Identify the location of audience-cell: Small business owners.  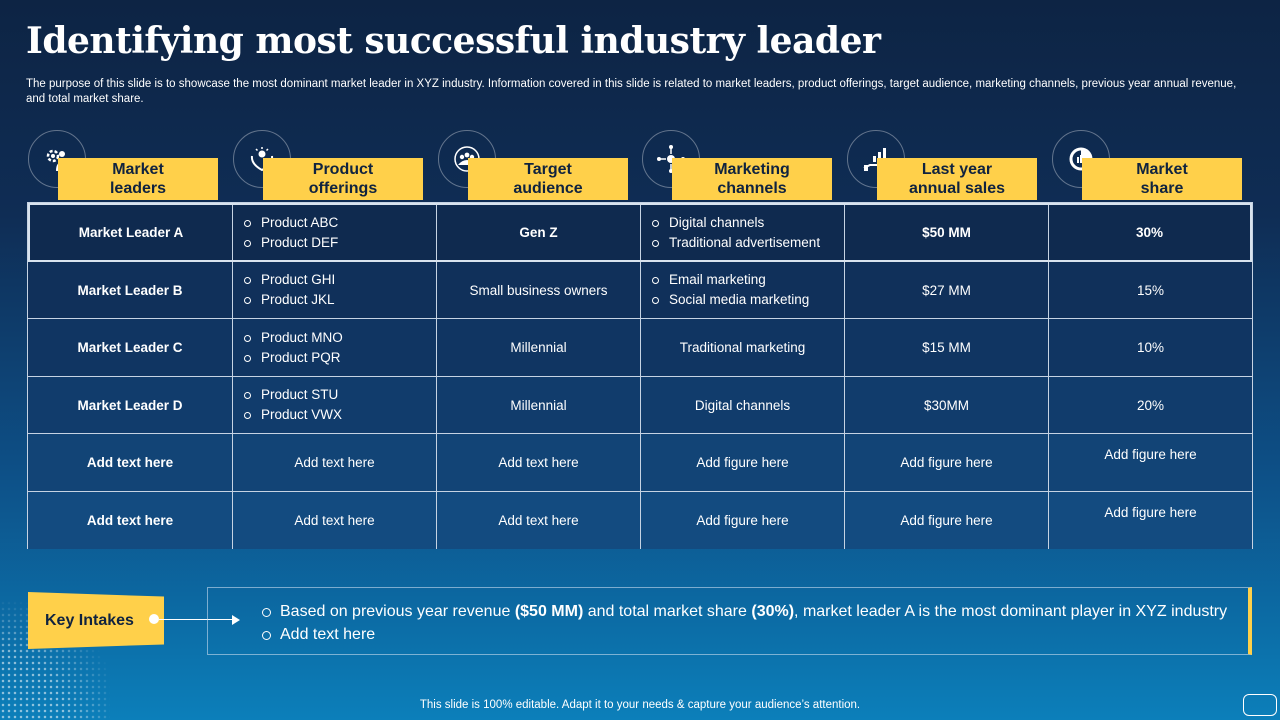
(539, 290).